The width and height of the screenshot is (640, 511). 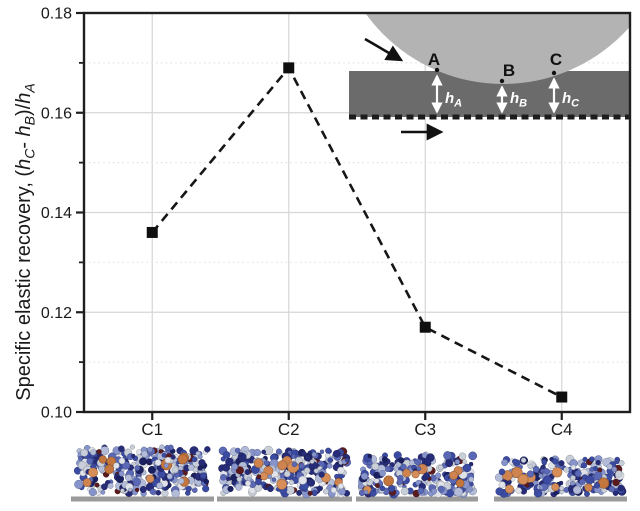 What do you see at coordinates (562, 429) in the screenshot?
I see `x-tick-label: C4` at bounding box center [562, 429].